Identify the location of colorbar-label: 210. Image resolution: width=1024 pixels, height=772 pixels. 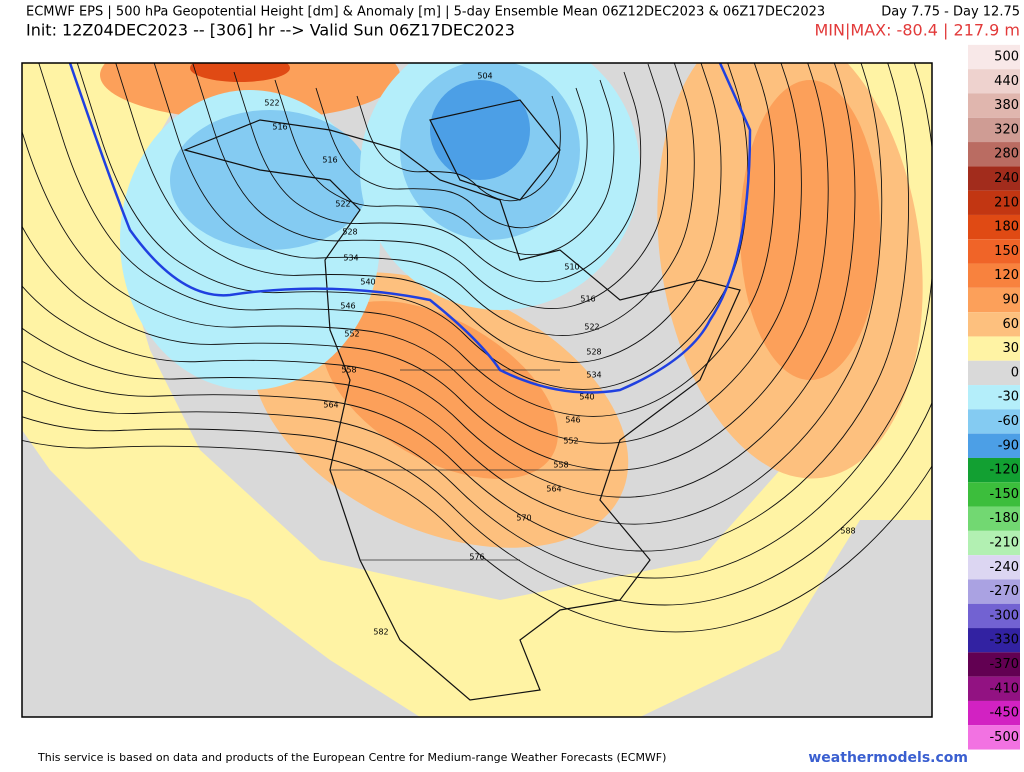
(1006, 202).